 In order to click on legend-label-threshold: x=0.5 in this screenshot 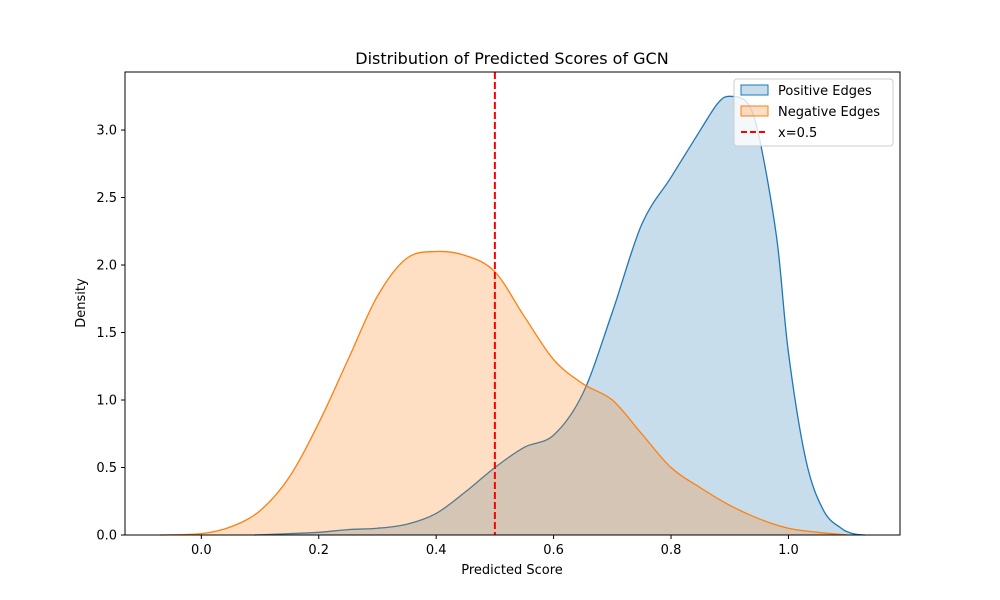, I will do `click(797, 133)`.